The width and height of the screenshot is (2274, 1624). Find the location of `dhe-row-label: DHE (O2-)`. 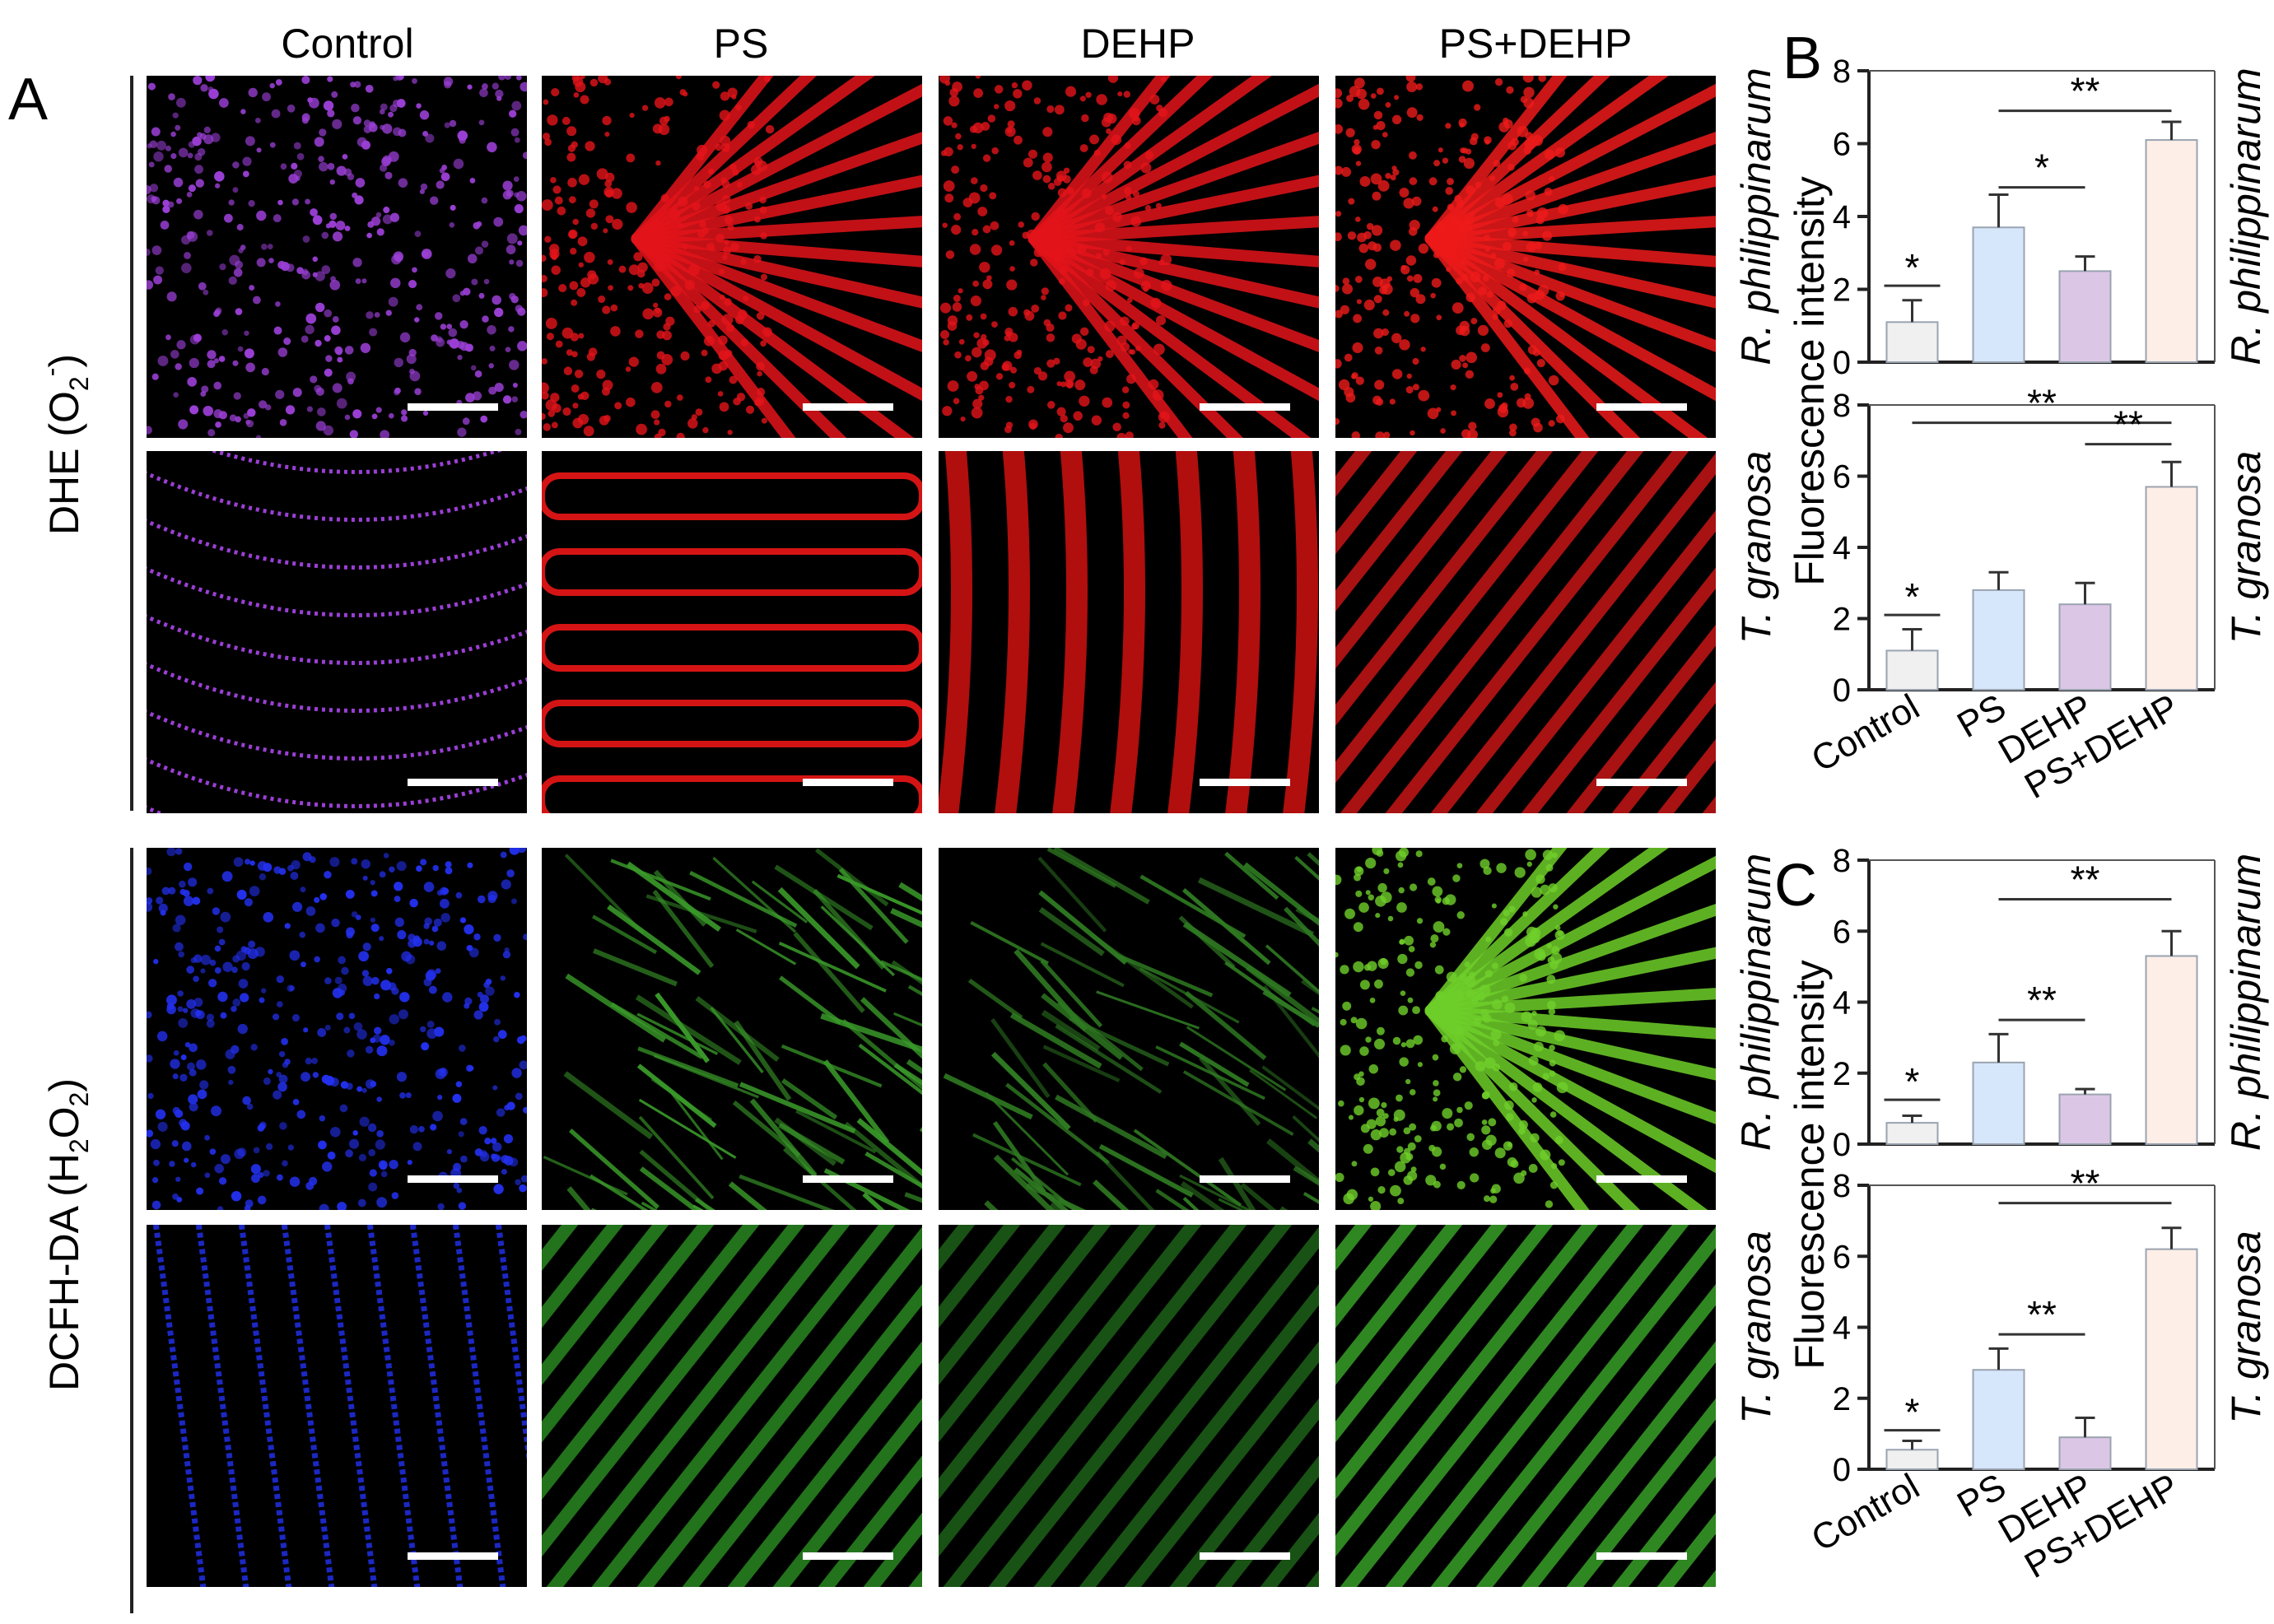

dhe-row-label: DHE (O2-) is located at coordinates (65, 444).